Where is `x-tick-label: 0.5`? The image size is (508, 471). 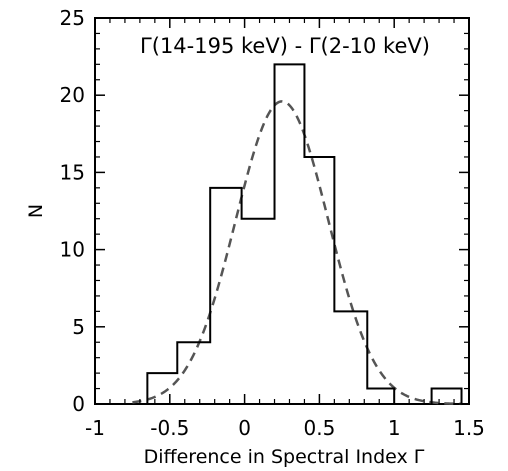
x-tick-label: 0.5 is located at coordinates (319, 428).